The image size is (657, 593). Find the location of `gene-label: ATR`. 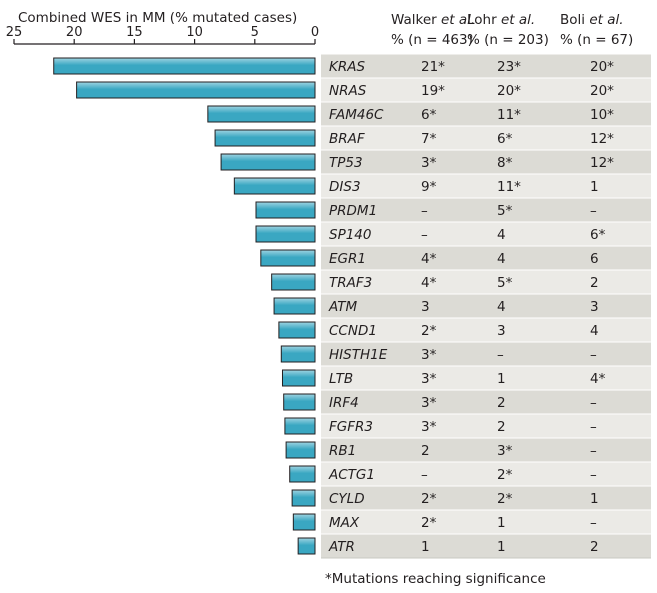

gene-label: ATR is located at coordinates (341, 547).